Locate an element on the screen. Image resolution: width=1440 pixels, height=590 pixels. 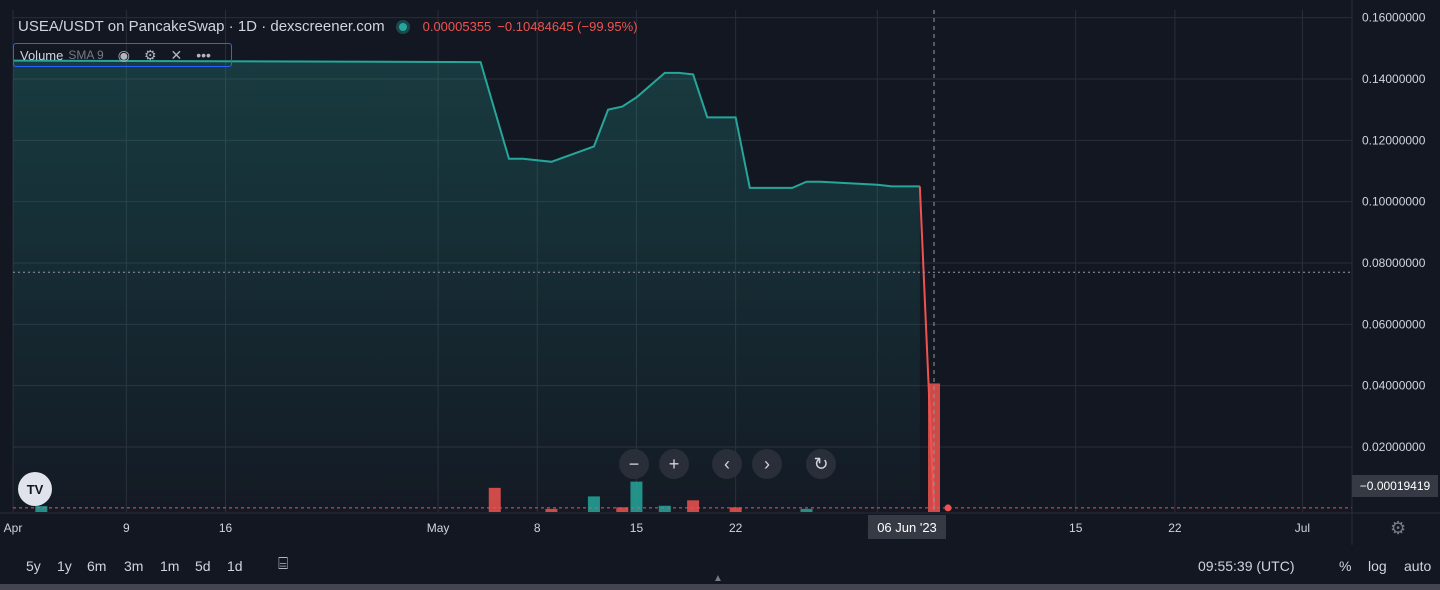
bottom-divider is located at coordinates (720, 587).